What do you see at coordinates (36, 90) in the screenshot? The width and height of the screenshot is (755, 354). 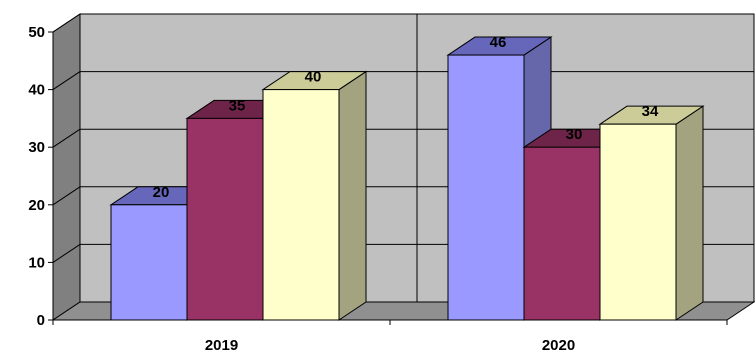 I see `y-tick-label: 40` at bounding box center [36, 90].